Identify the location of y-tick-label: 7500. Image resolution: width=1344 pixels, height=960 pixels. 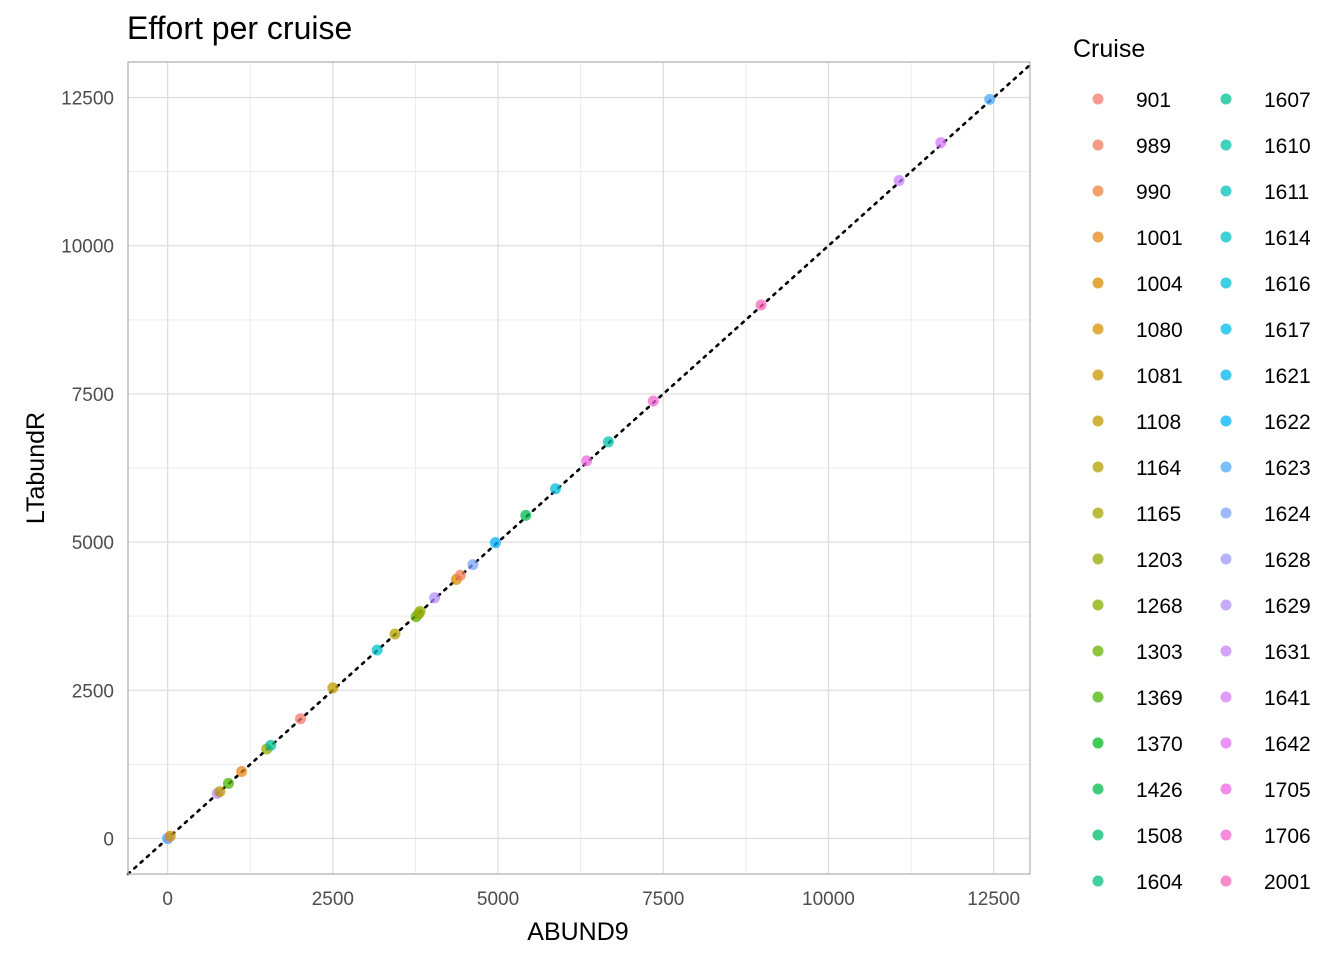
(93, 395).